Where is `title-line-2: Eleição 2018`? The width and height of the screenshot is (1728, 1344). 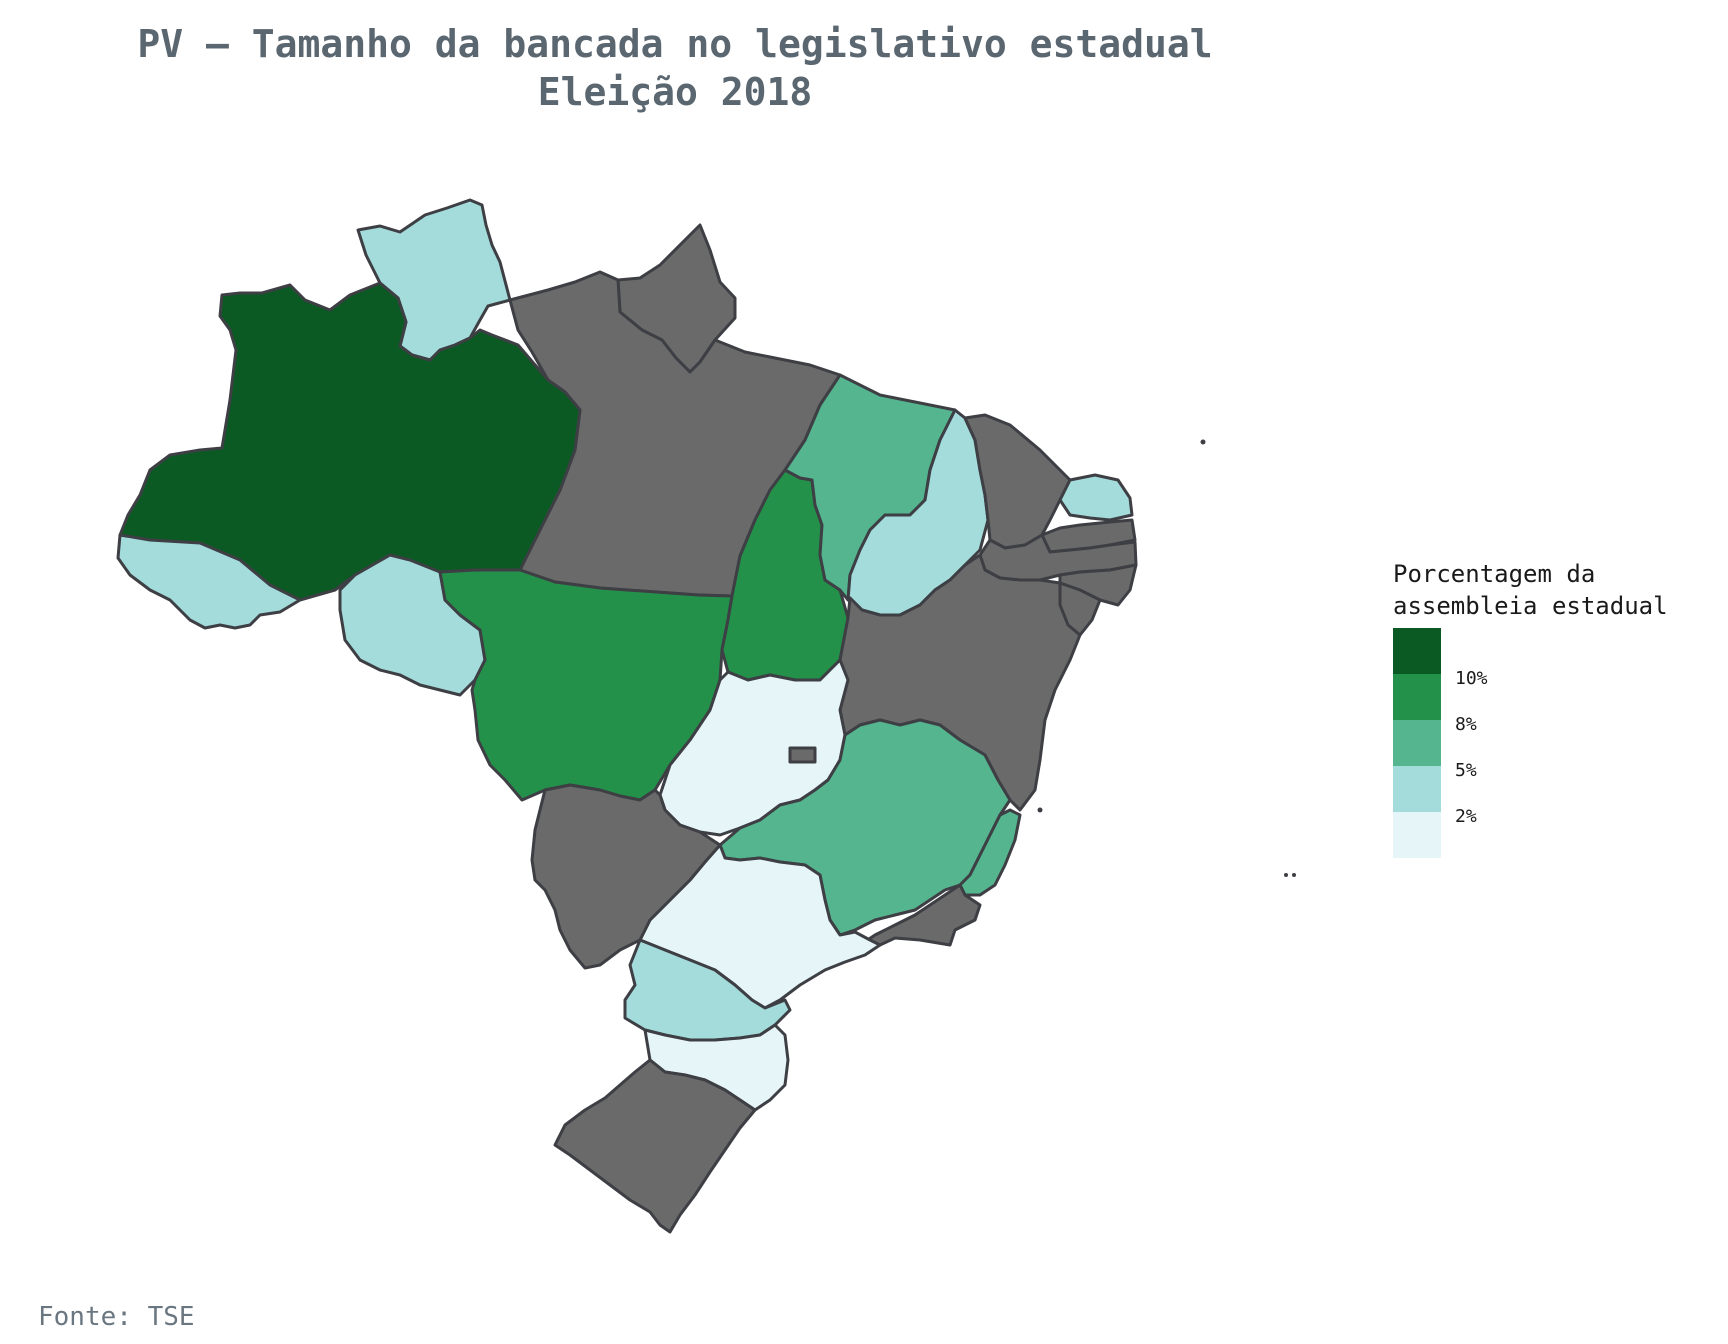
title-line-2: Eleição 2018 is located at coordinates (675, 92).